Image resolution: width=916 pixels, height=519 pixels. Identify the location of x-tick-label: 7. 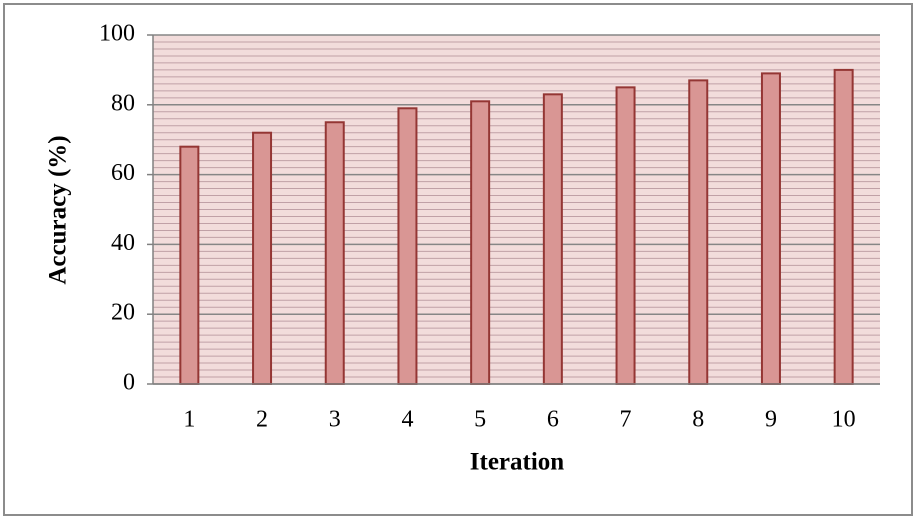
(626, 420).